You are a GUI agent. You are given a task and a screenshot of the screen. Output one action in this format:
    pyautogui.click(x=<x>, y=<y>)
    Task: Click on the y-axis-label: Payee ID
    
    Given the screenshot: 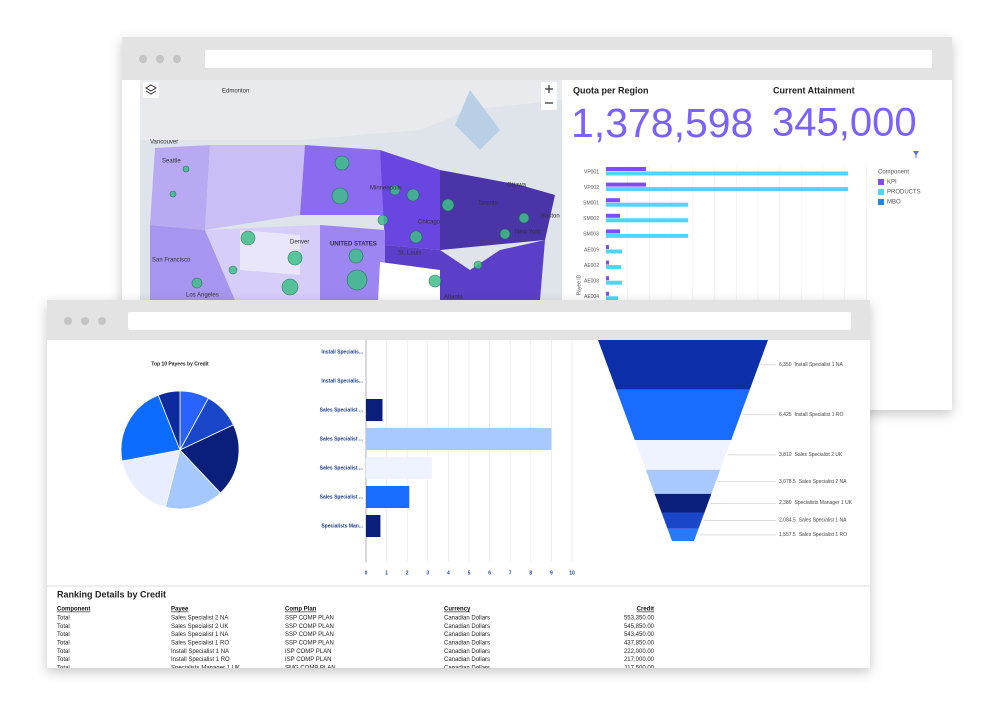 What is the action you would take?
    pyautogui.click(x=579, y=284)
    